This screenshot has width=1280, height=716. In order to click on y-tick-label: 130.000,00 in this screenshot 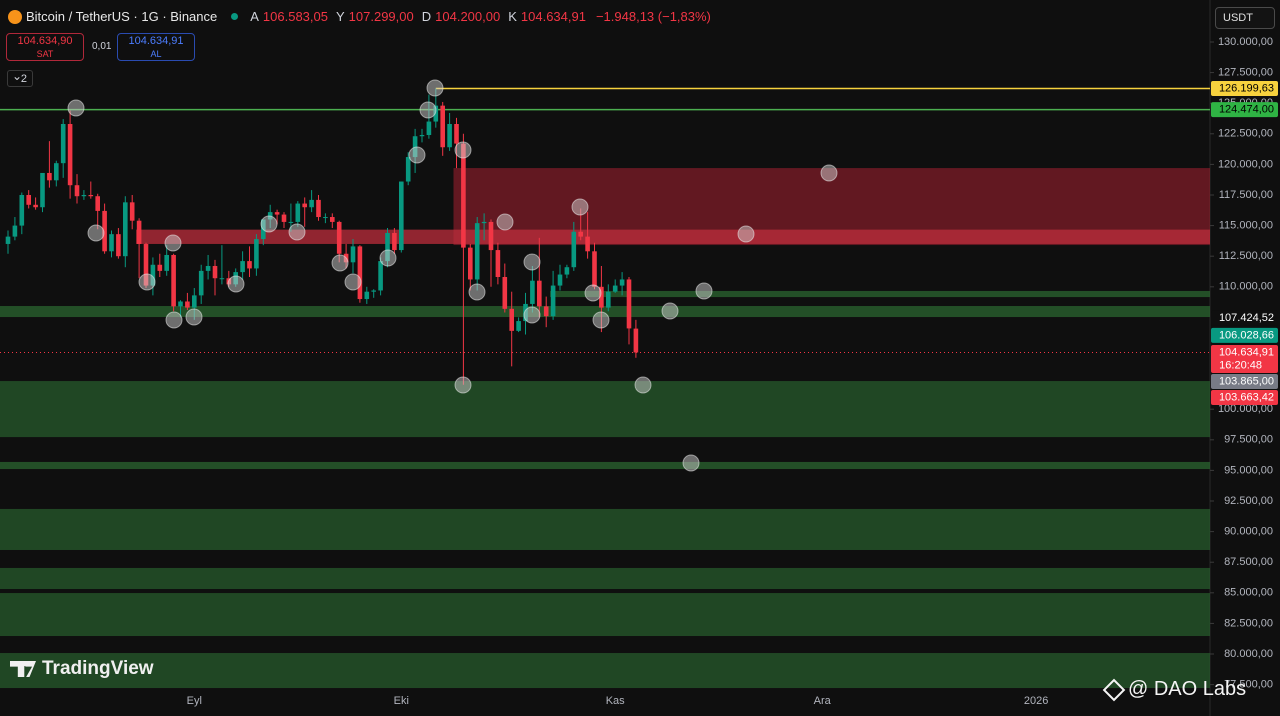, I will do `click(1245, 42)`.